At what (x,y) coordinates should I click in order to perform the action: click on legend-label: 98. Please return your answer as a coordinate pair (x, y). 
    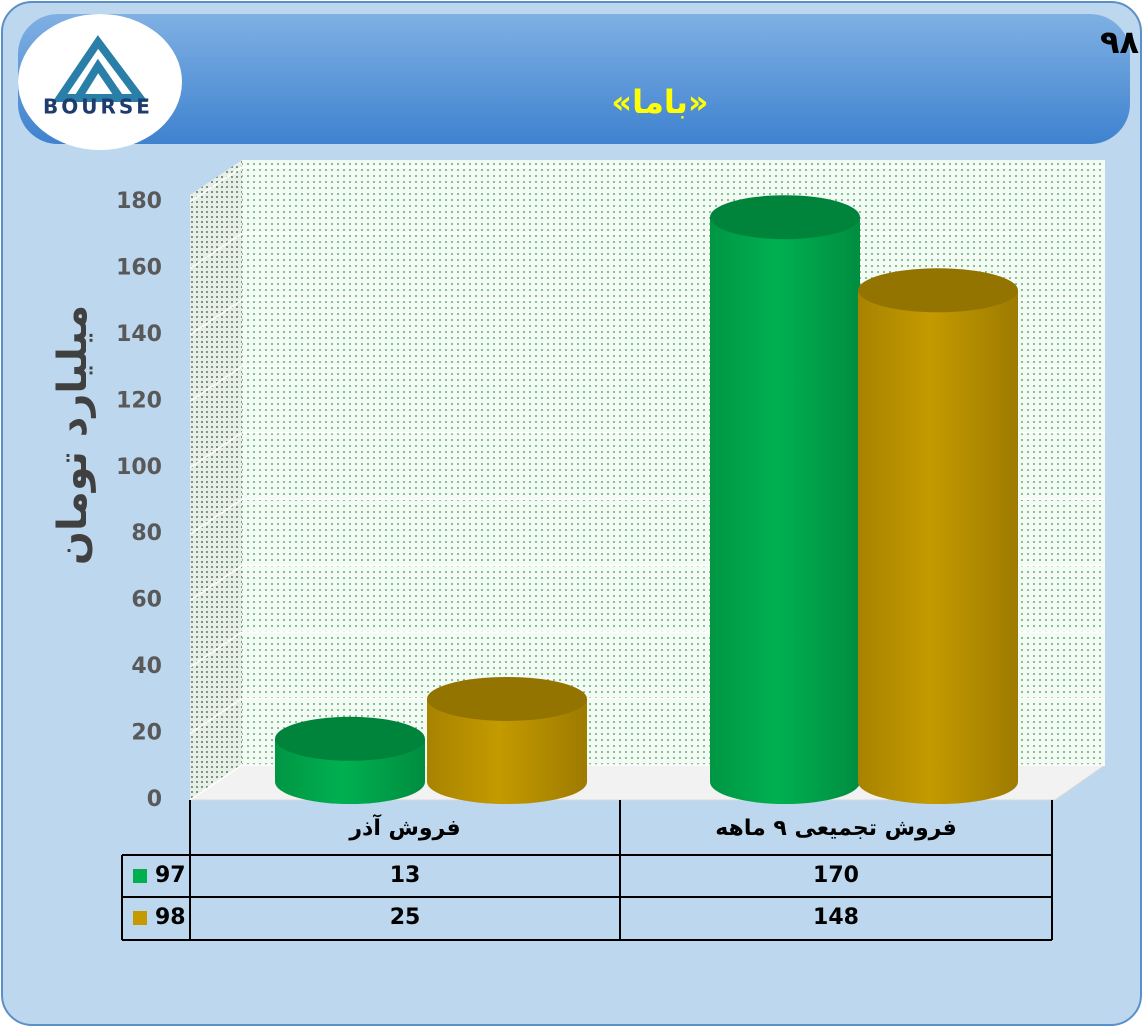
    Looking at the image, I should click on (170, 917).